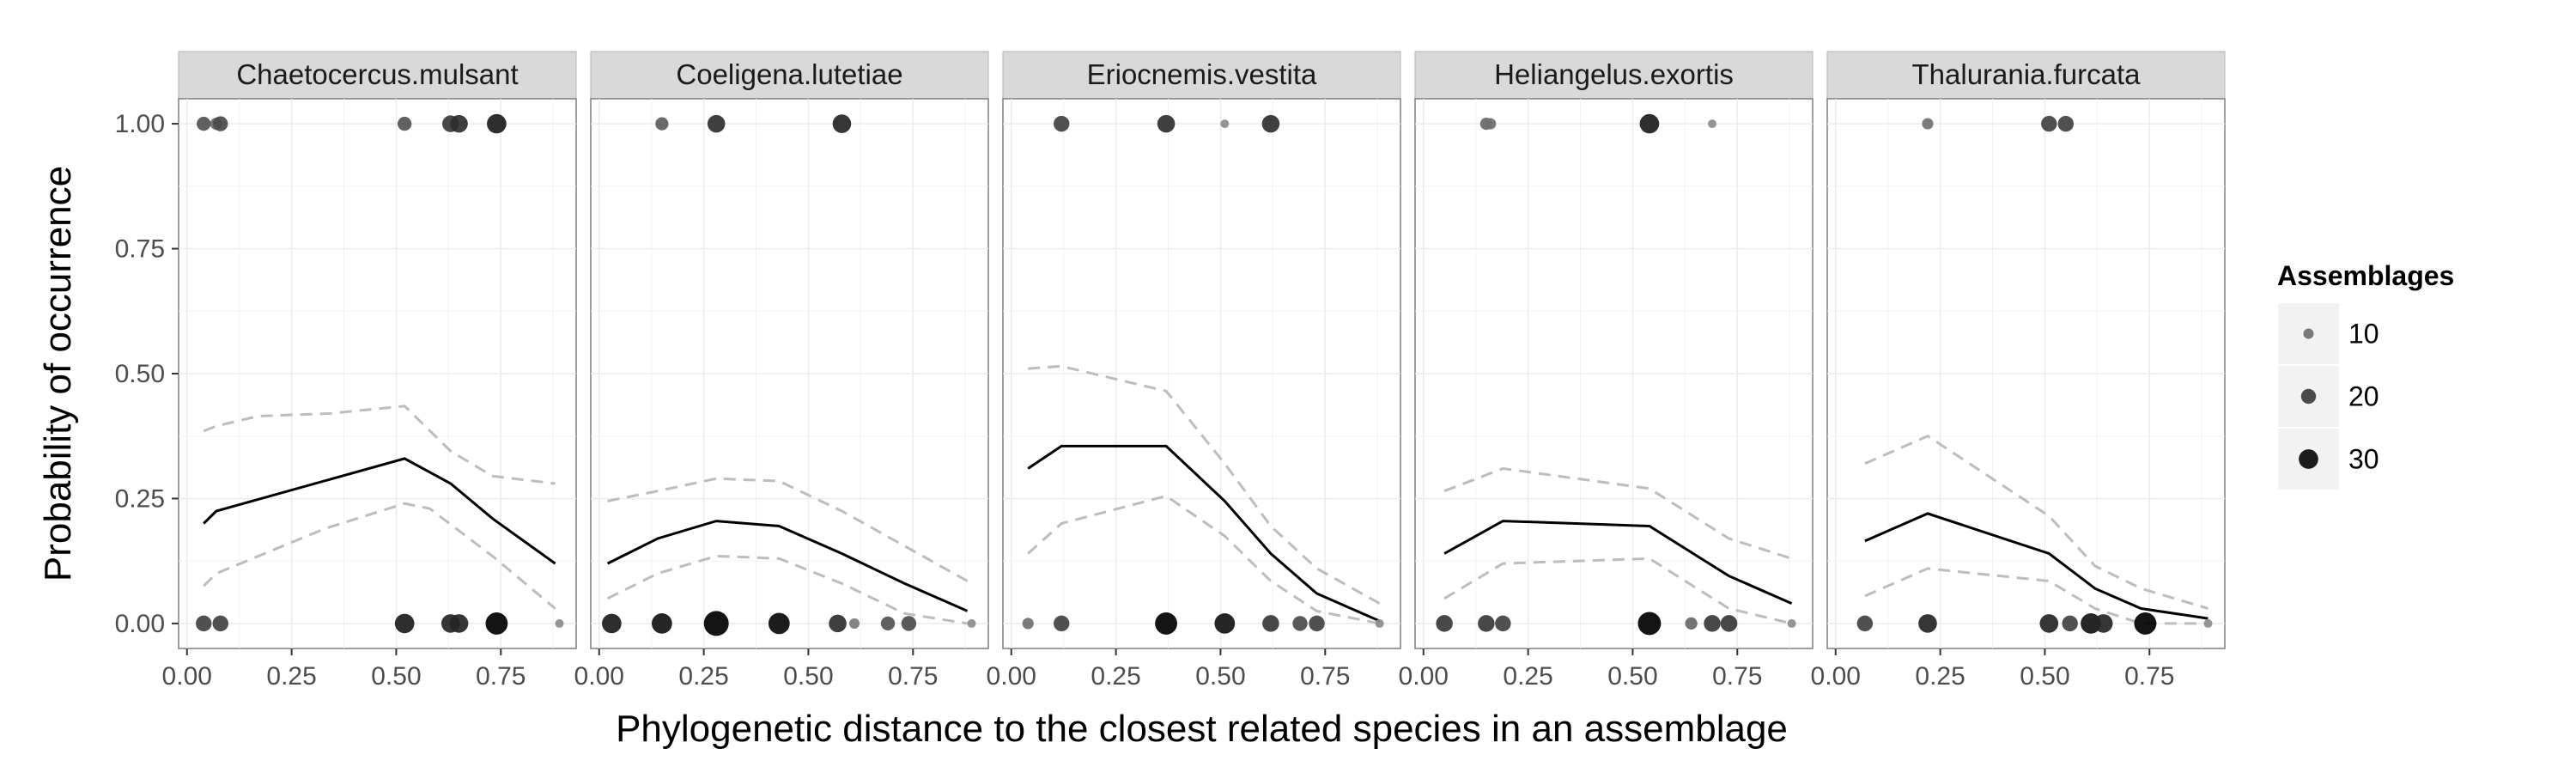 Image resolution: width=2576 pixels, height=773 pixels. I want to click on legend: Assemblages 10 20 30, so click(2365, 375).